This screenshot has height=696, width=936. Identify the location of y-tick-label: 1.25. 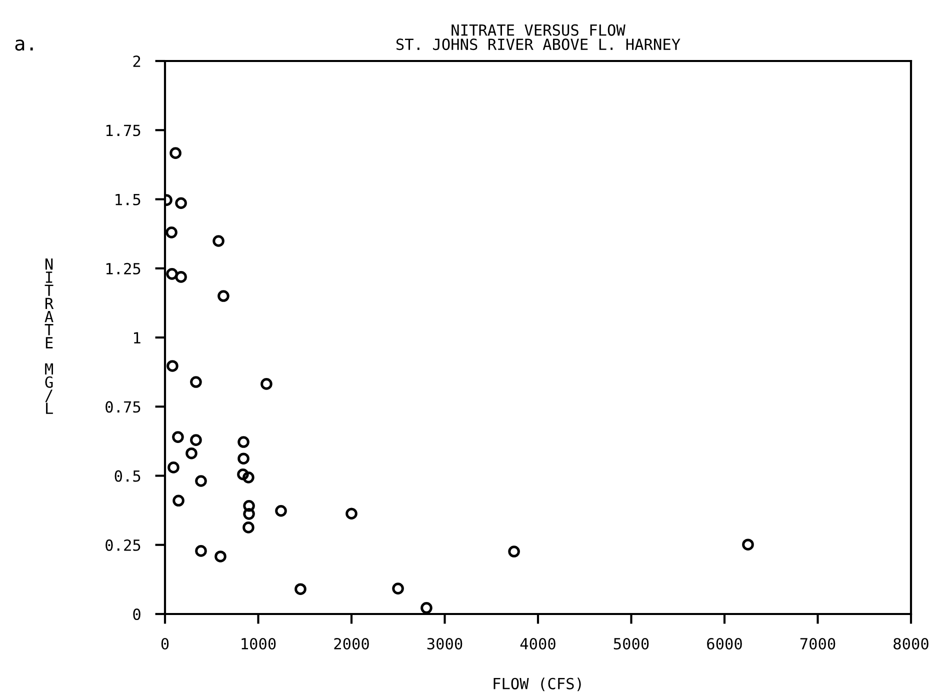
(123, 268).